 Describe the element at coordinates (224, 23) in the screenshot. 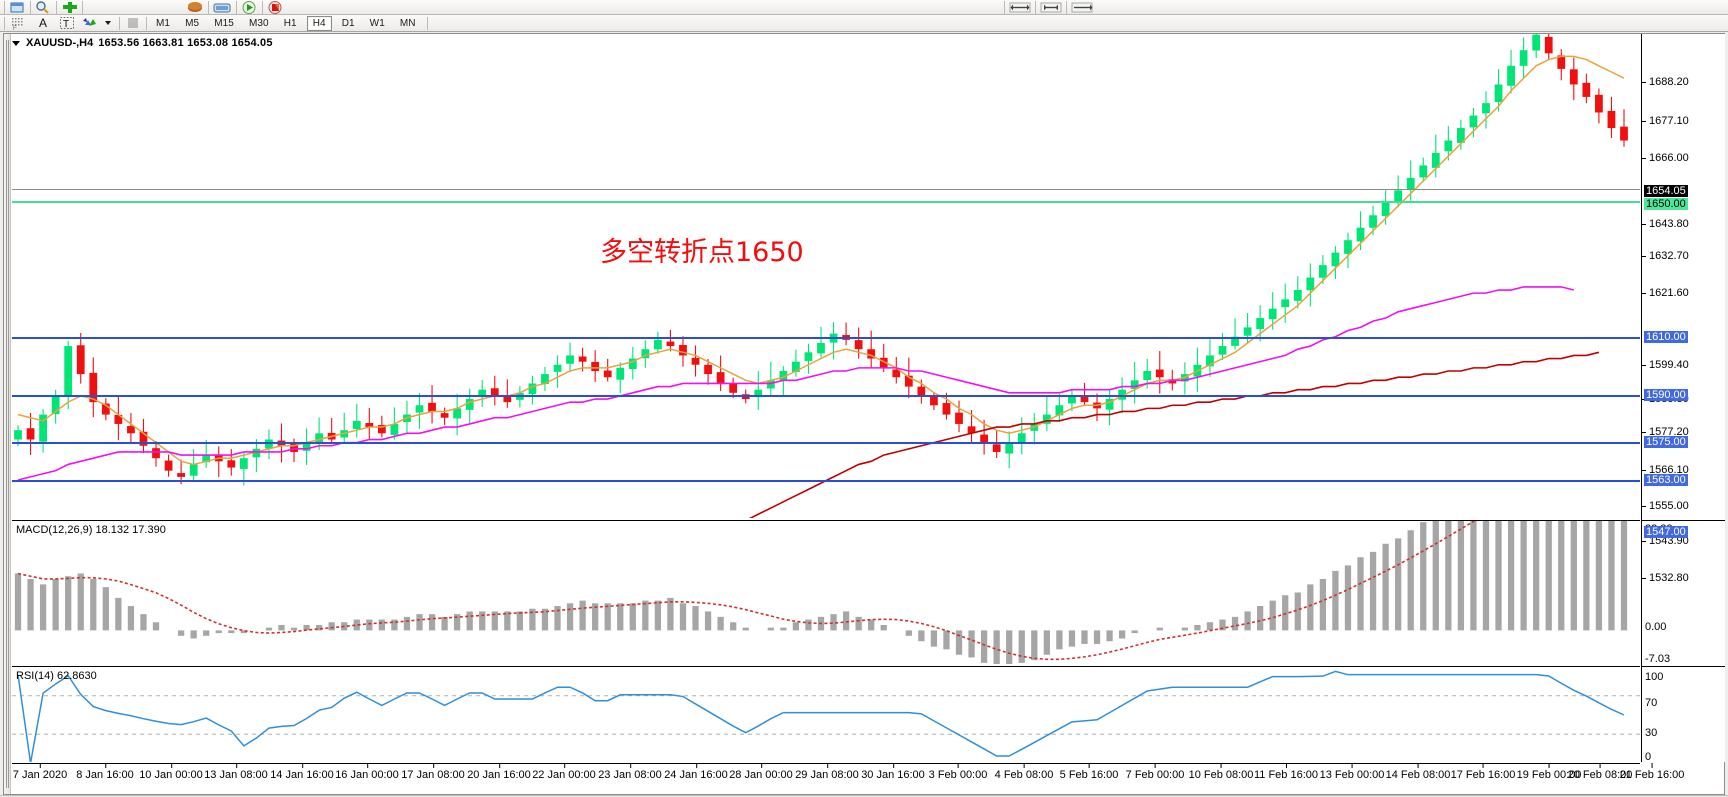

I see `timeframe-button-m15: M15` at that location.